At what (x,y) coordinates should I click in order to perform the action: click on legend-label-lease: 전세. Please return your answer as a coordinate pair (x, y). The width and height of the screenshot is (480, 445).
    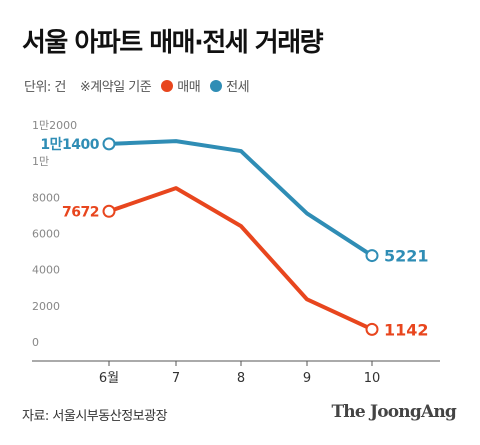
    Looking at the image, I should click on (238, 87).